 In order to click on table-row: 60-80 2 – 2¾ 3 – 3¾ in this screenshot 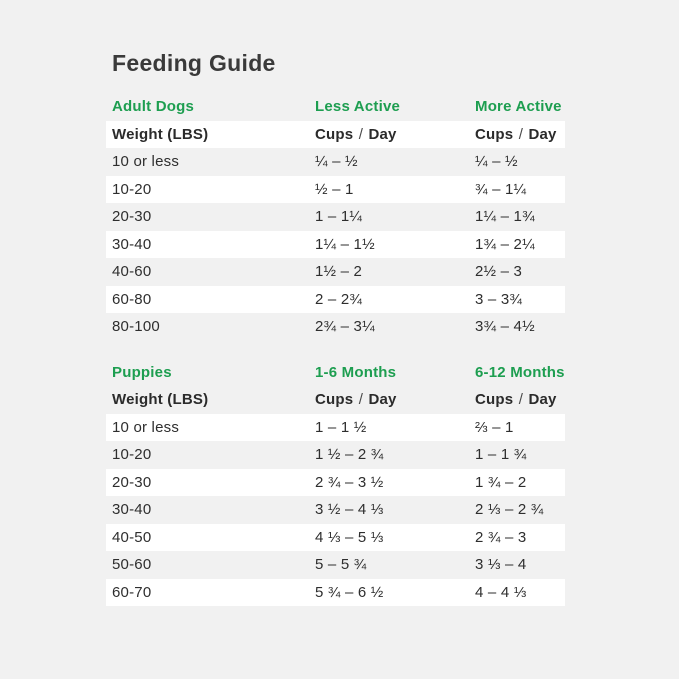, I will do `click(335, 299)`.